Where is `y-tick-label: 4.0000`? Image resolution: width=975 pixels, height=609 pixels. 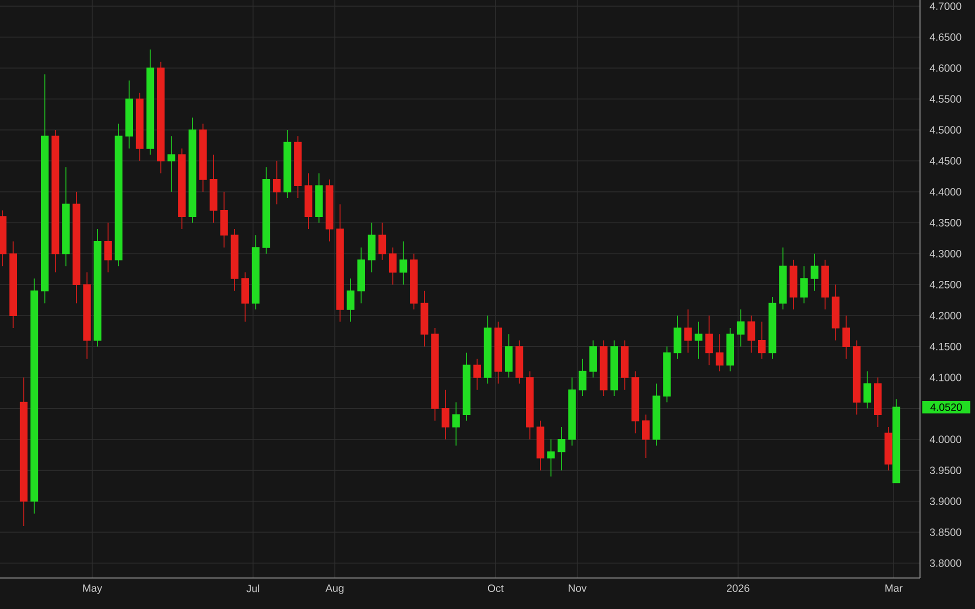 y-tick-label: 4.0000 is located at coordinates (946, 440).